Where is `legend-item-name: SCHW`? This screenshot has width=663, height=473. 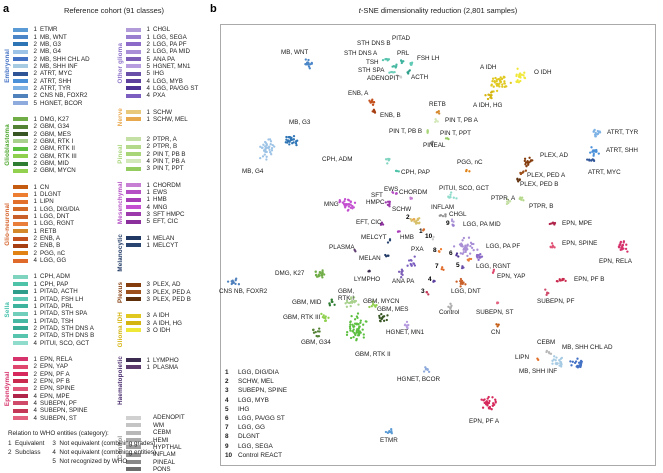 legend-item-name: SCHW is located at coordinates (162, 112).